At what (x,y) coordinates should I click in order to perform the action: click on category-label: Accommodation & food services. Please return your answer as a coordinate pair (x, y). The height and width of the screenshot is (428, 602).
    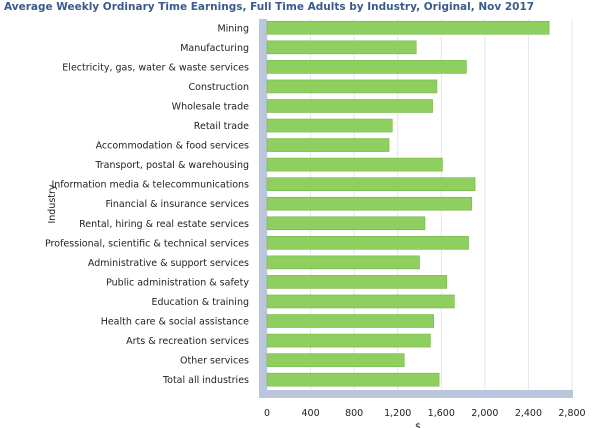
    Looking at the image, I should click on (172, 146).